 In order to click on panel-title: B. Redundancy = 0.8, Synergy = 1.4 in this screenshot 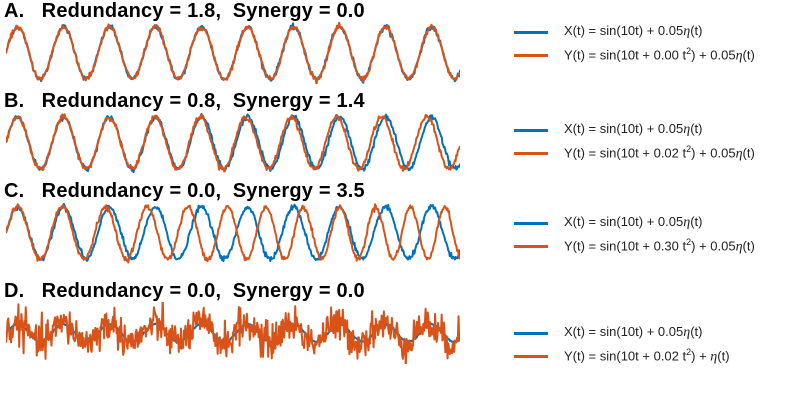, I will do `click(184, 101)`.